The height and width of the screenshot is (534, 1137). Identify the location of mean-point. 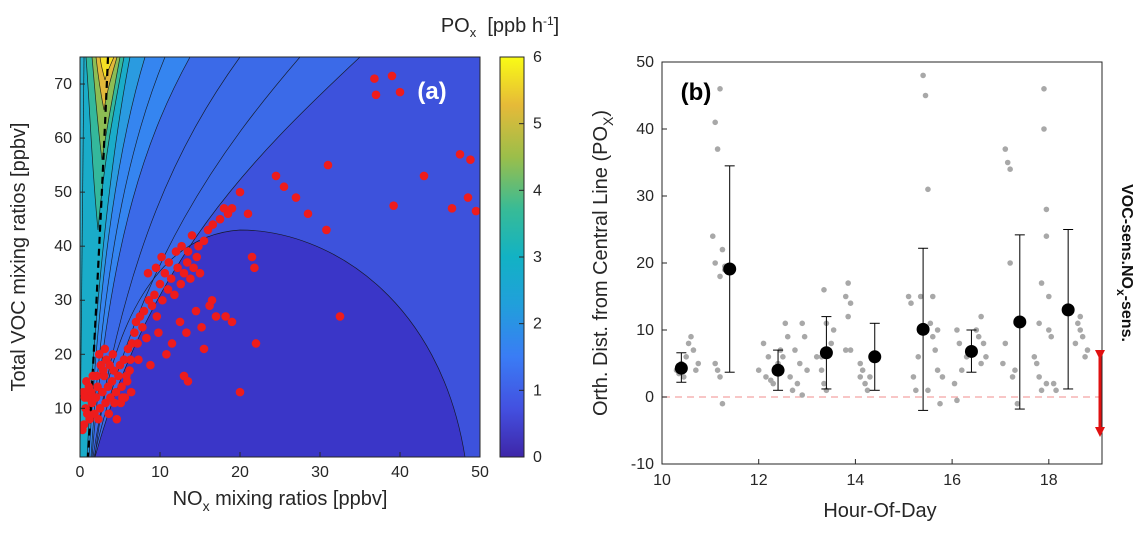
(875, 357).